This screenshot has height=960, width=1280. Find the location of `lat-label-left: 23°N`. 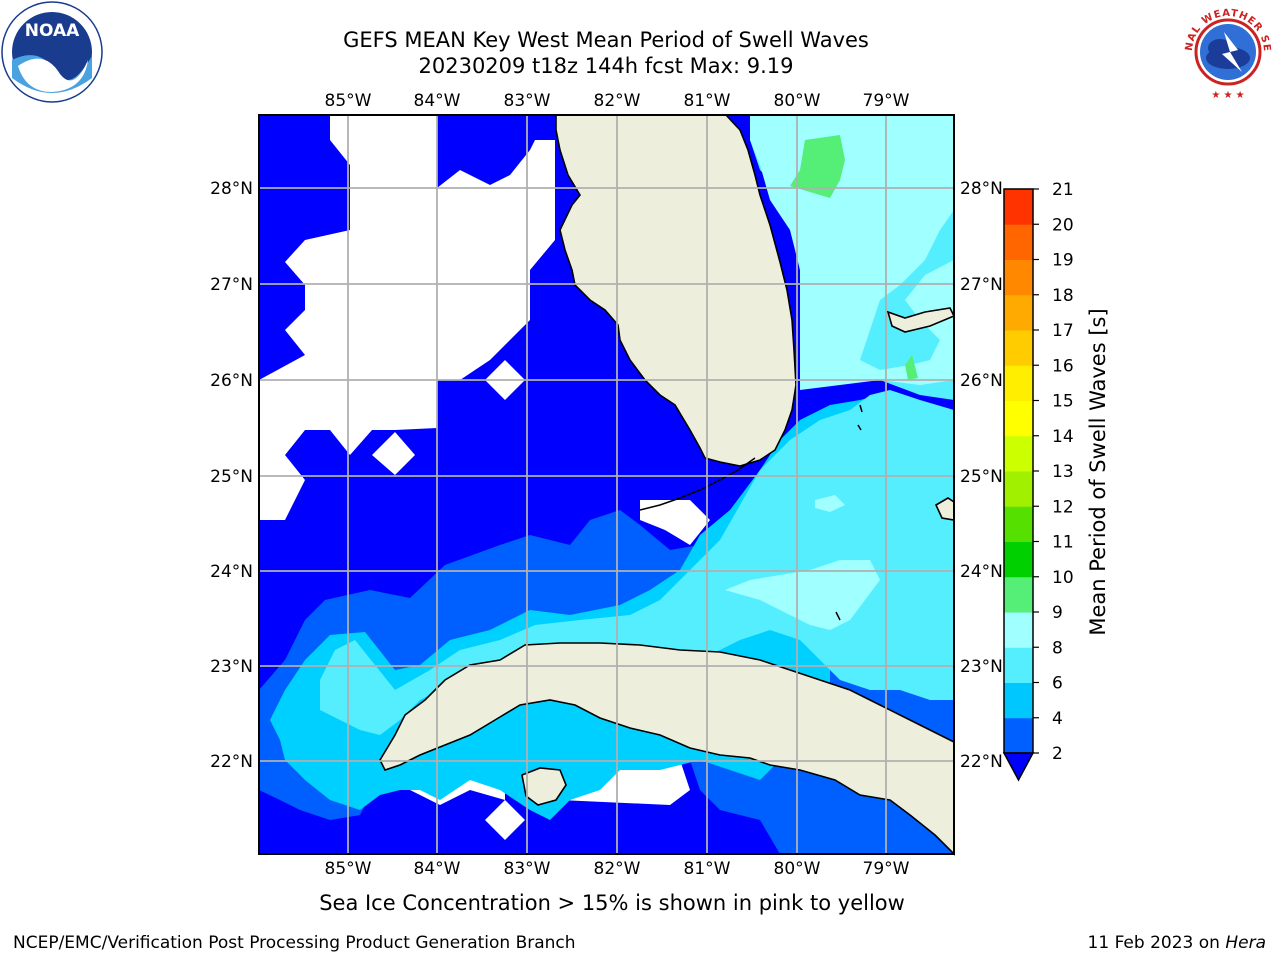

lat-label-left: 23°N is located at coordinates (231, 667).